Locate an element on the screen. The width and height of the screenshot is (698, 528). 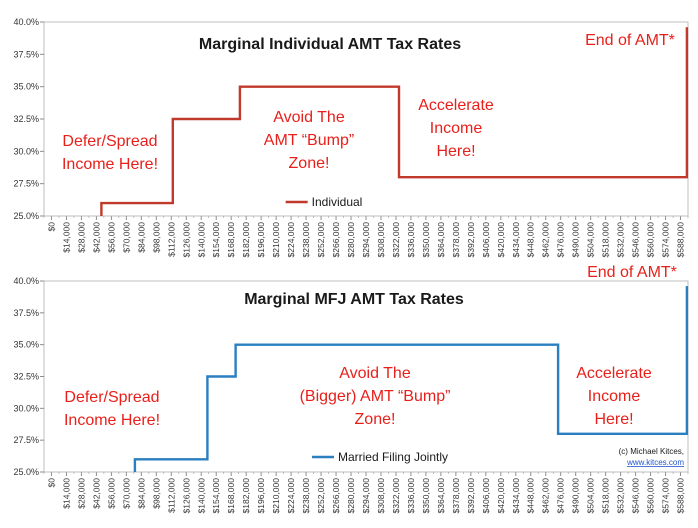
annotation-line: AMT “Bump” is located at coordinates (309, 140).